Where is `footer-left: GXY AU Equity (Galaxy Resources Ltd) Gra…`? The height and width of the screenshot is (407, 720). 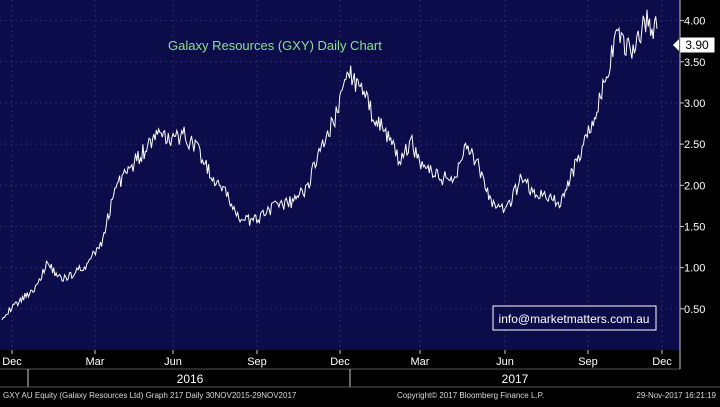
footer-left: GXY AU Equity (Galaxy Resources Ltd) Gra… is located at coordinates (150, 395).